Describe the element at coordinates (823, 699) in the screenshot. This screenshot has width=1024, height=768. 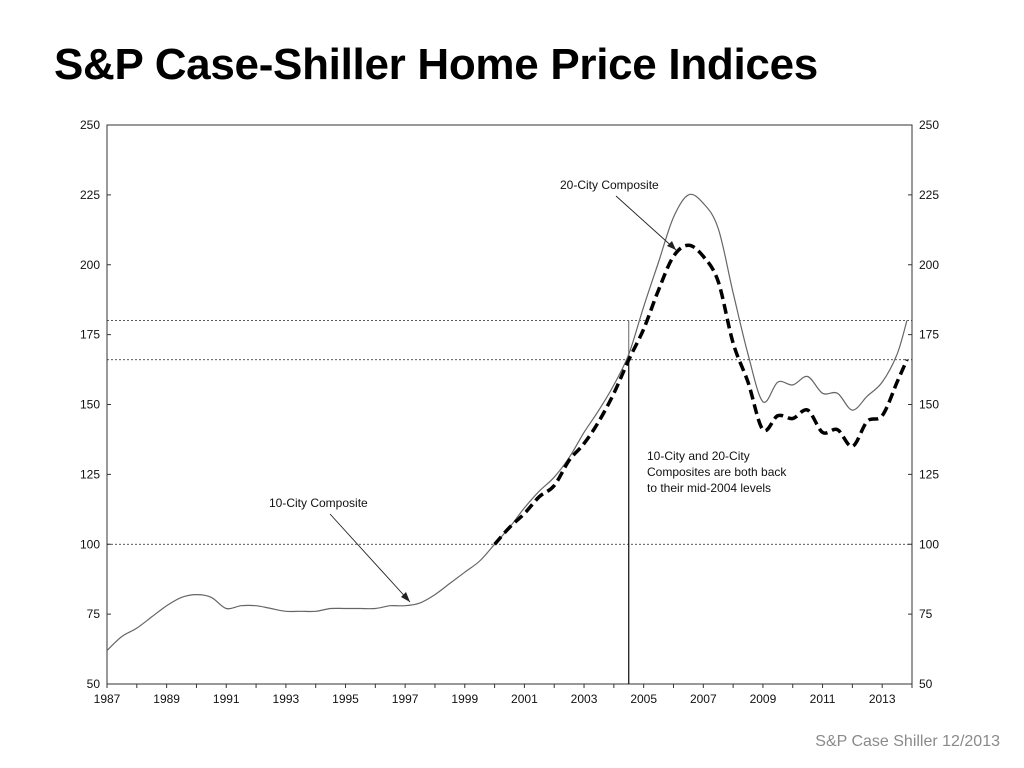
I see `x-tick-label: 2011` at that location.